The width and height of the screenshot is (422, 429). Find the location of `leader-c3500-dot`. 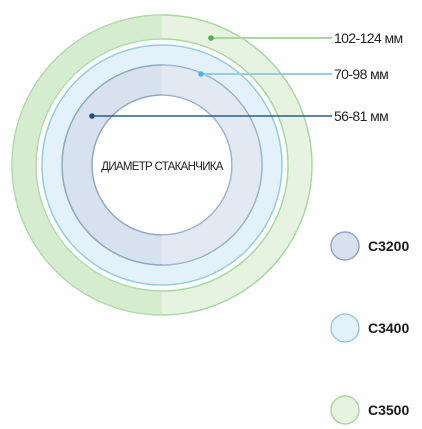

leader-c3500-dot is located at coordinates (211, 38).